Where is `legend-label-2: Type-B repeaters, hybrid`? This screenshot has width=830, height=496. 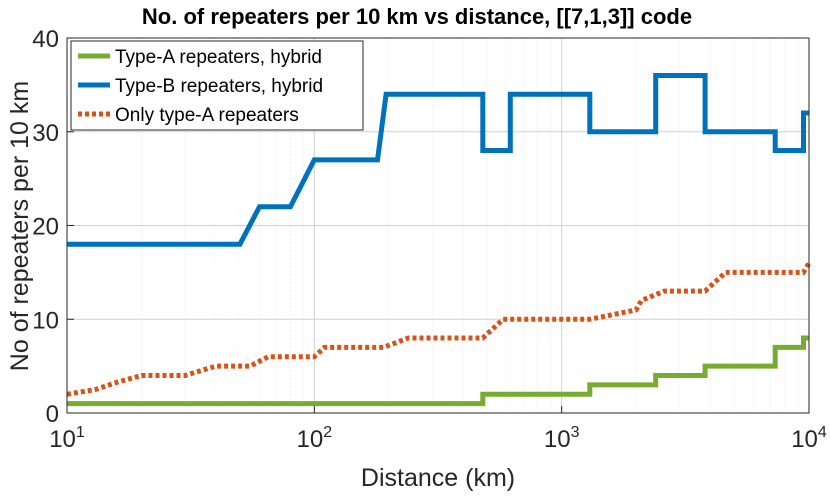
legend-label-2: Type-B repeaters, hybrid is located at coordinates (219, 86).